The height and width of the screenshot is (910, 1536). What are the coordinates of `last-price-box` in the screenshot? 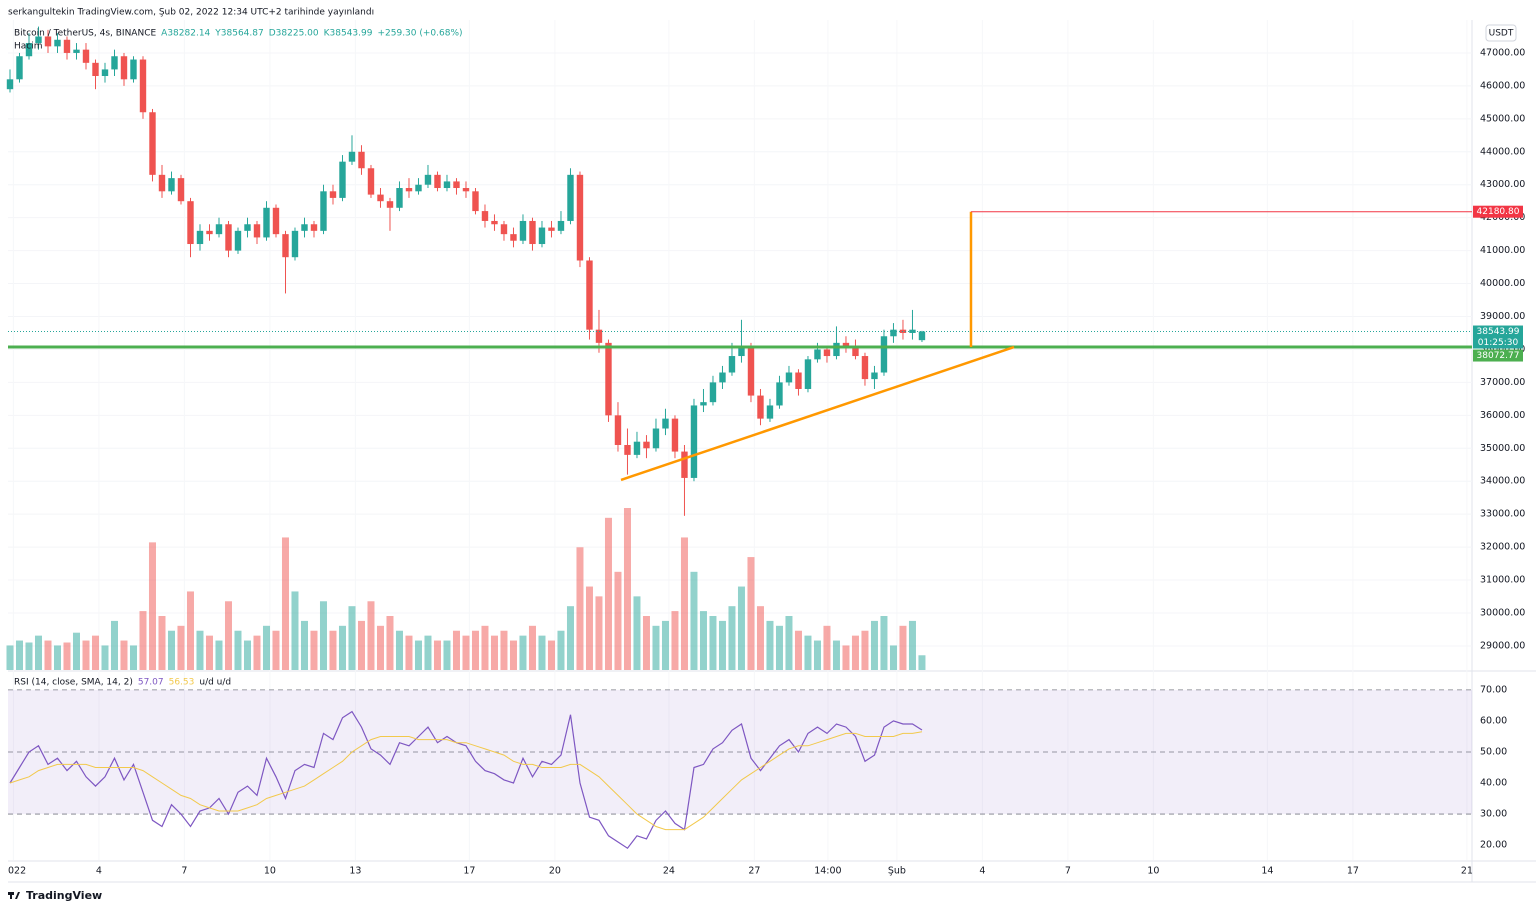 It's located at (1498, 337).